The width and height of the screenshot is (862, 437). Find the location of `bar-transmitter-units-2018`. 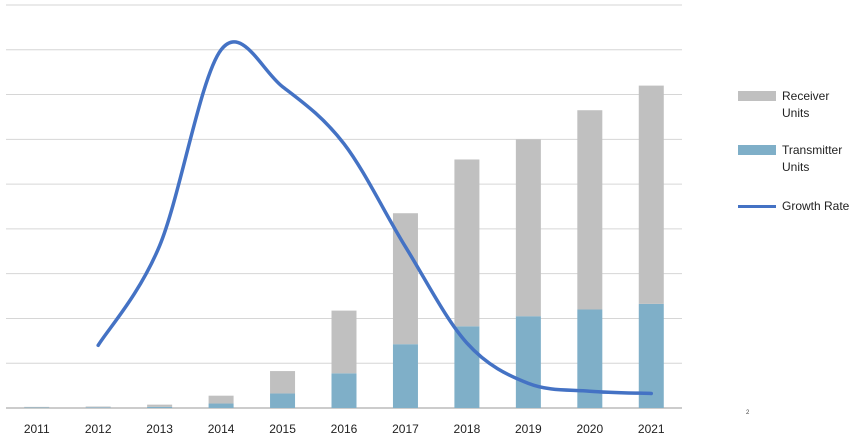

bar-transmitter-units-2018 is located at coordinates (467, 367).